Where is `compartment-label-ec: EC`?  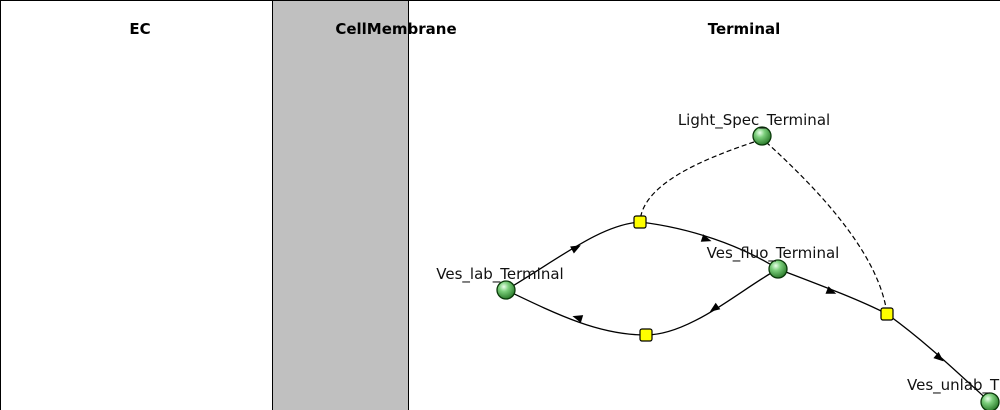
compartment-label-ec: EC is located at coordinates (139, 29).